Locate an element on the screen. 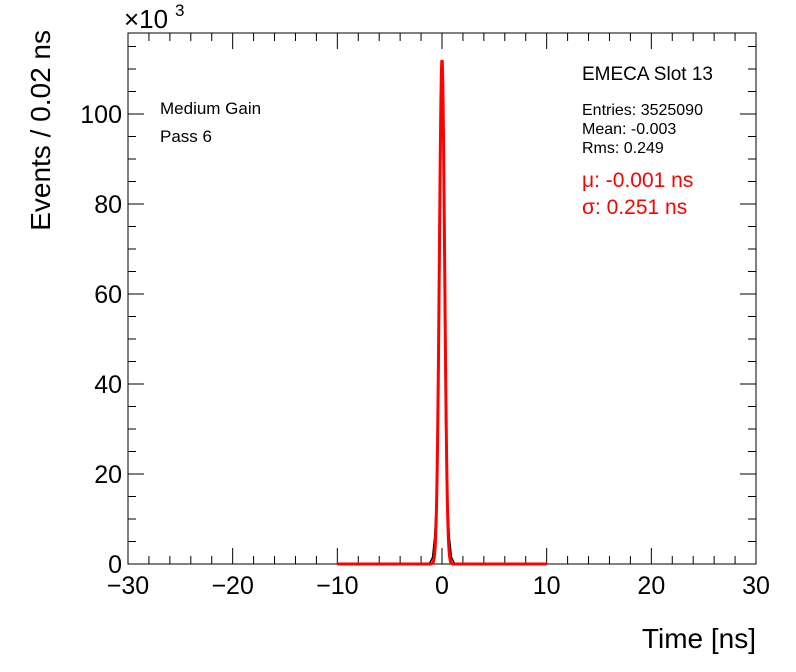 The image size is (796, 672). x-tick-label: 30 is located at coordinates (756, 586).